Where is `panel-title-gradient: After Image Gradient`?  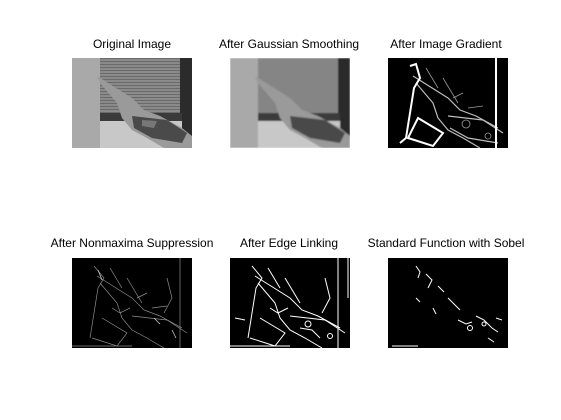 panel-title-gradient: After Image Gradient is located at coordinates (446, 44).